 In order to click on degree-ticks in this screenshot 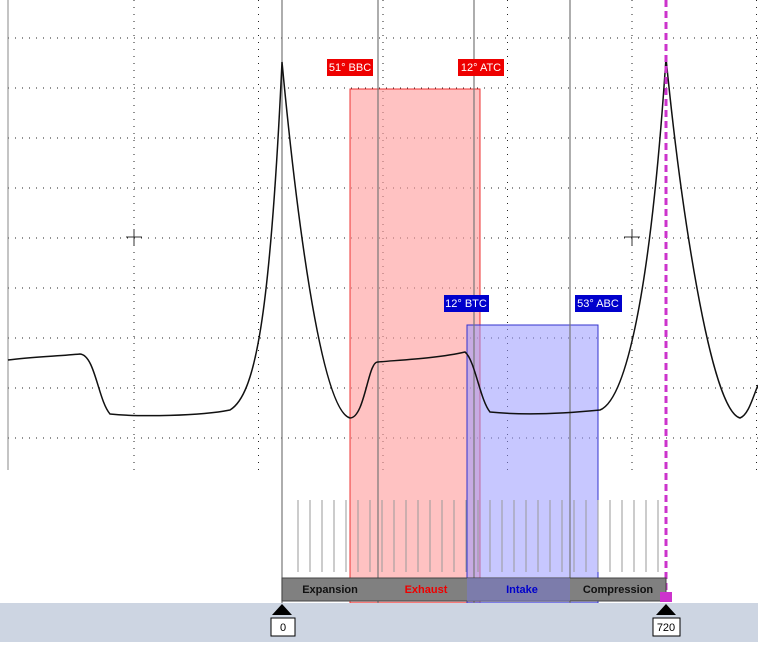, I will do `click(478, 536)`.